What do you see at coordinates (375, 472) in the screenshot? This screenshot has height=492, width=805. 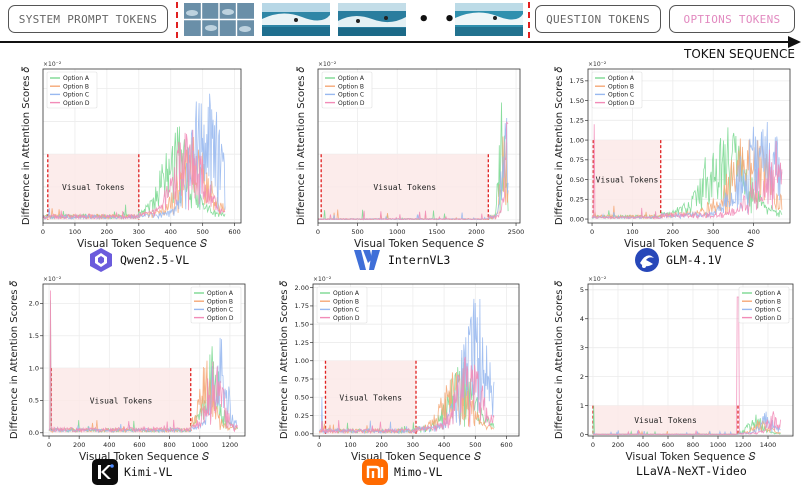 I see `mimo-logo-icon` at bounding box center [375, 472].